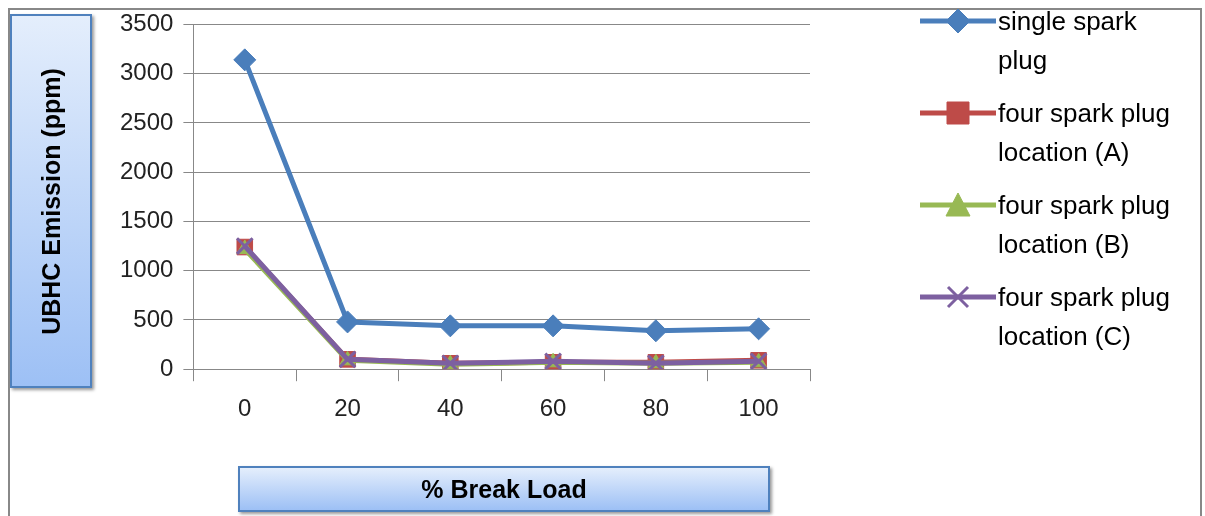  What do you see at coordinates (1068, 41) in the screenshot?
I see `legend-label: single spark plug` at bounding box center [1068, 41].